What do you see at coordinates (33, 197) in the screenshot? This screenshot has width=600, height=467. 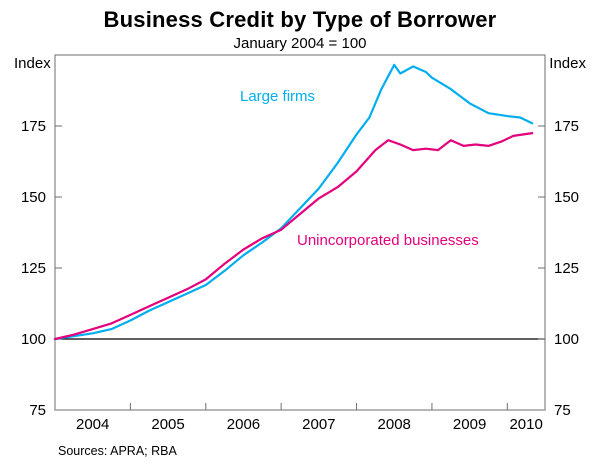 I see `y-tick-label-left: 150` at bounding box center [33, 197].